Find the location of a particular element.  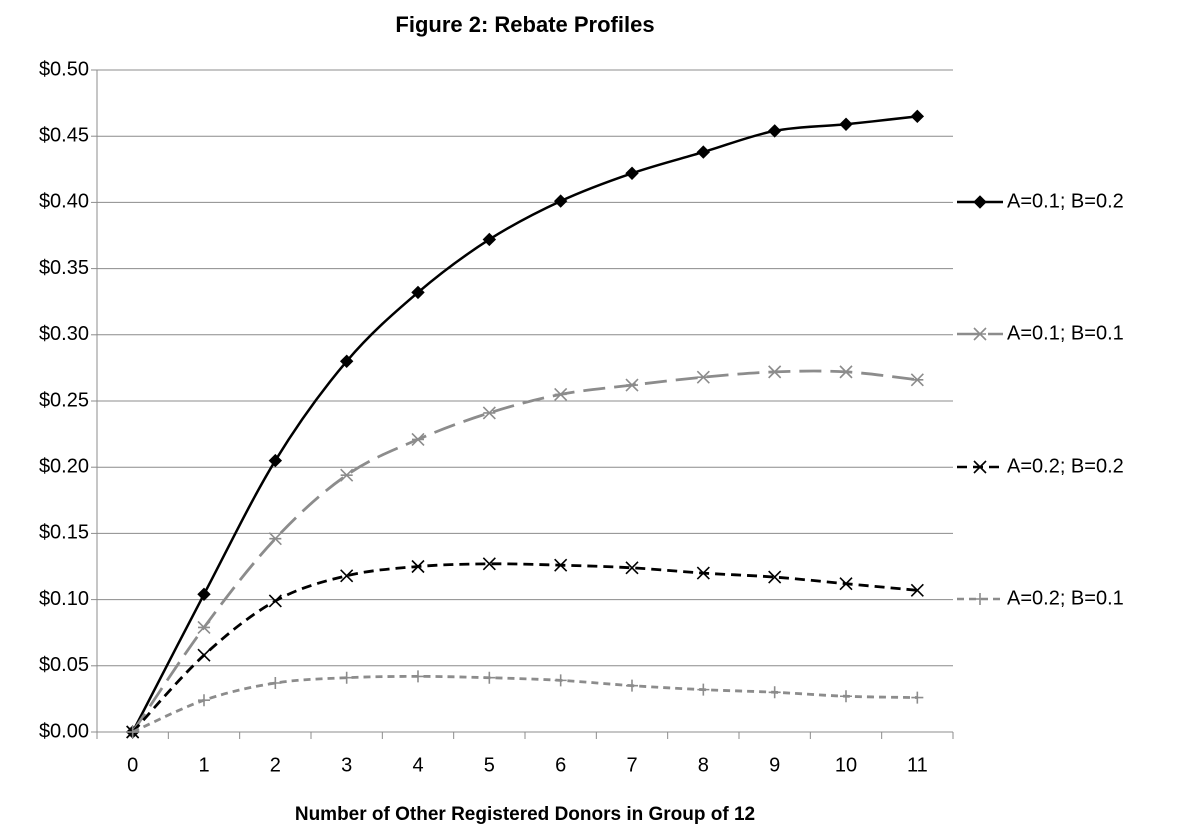

x-tick-label: 6 is located at coordinates (560, 765).